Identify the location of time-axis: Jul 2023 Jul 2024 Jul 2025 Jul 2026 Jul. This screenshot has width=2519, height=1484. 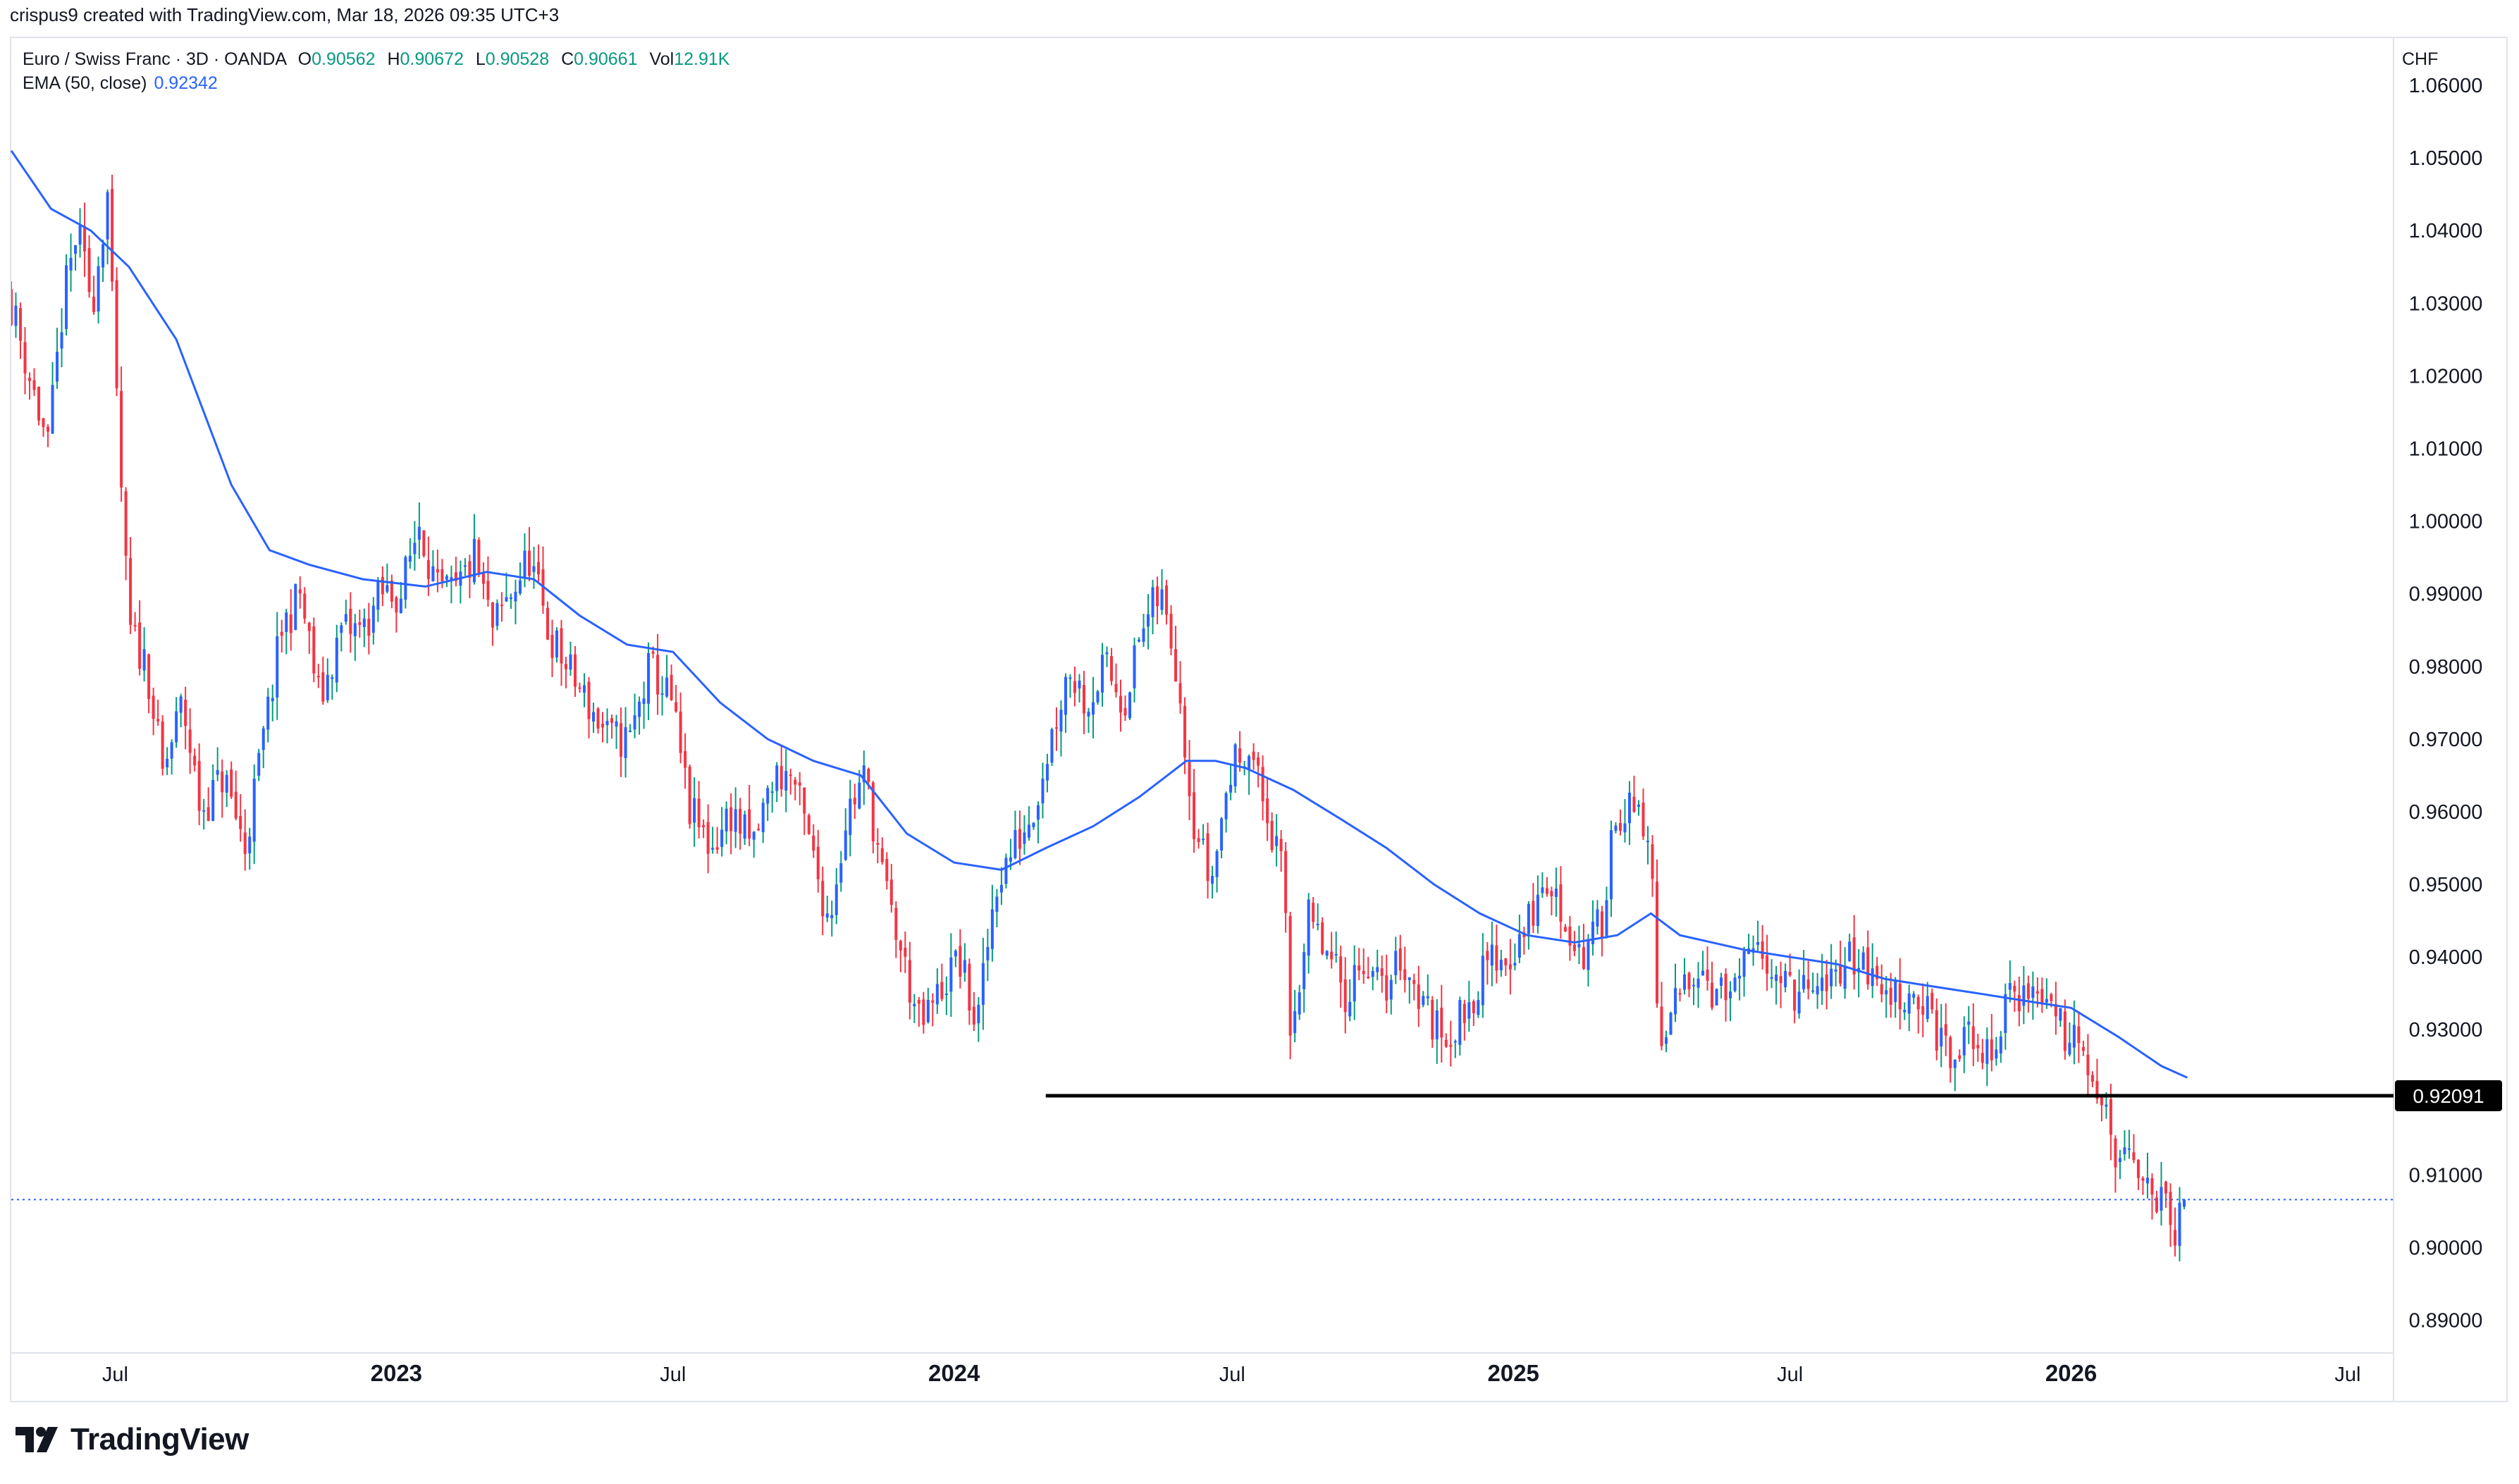
(1231, 1373).